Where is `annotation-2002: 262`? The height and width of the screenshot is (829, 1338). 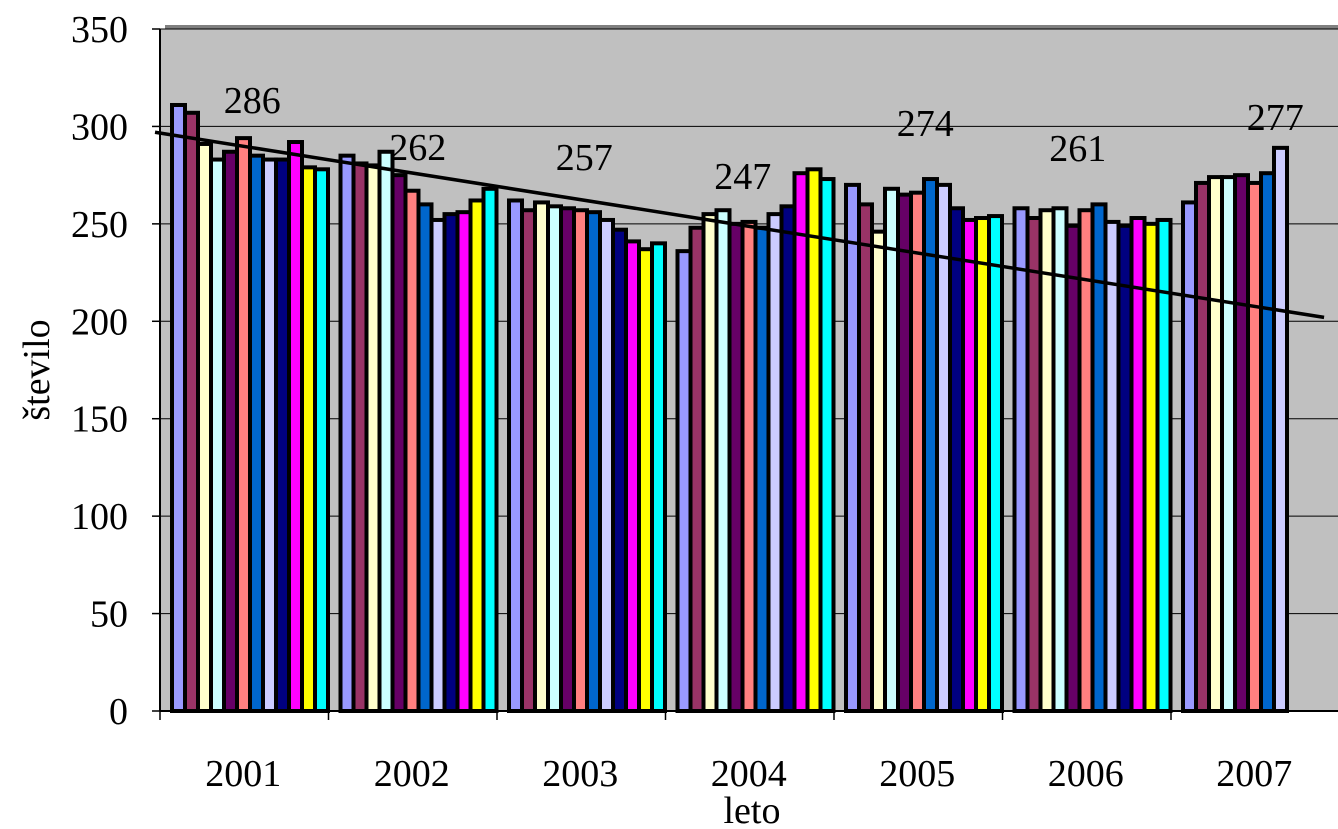 annotation-2002: 262 is located at coordinates (417, 148).